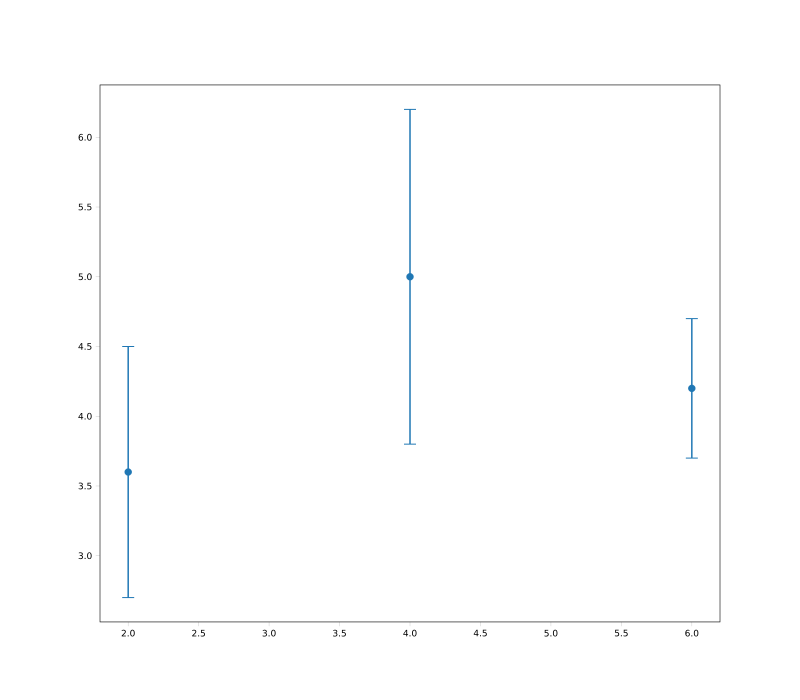  I want to click on y-tick-label: 6.0, so click(85, 137).